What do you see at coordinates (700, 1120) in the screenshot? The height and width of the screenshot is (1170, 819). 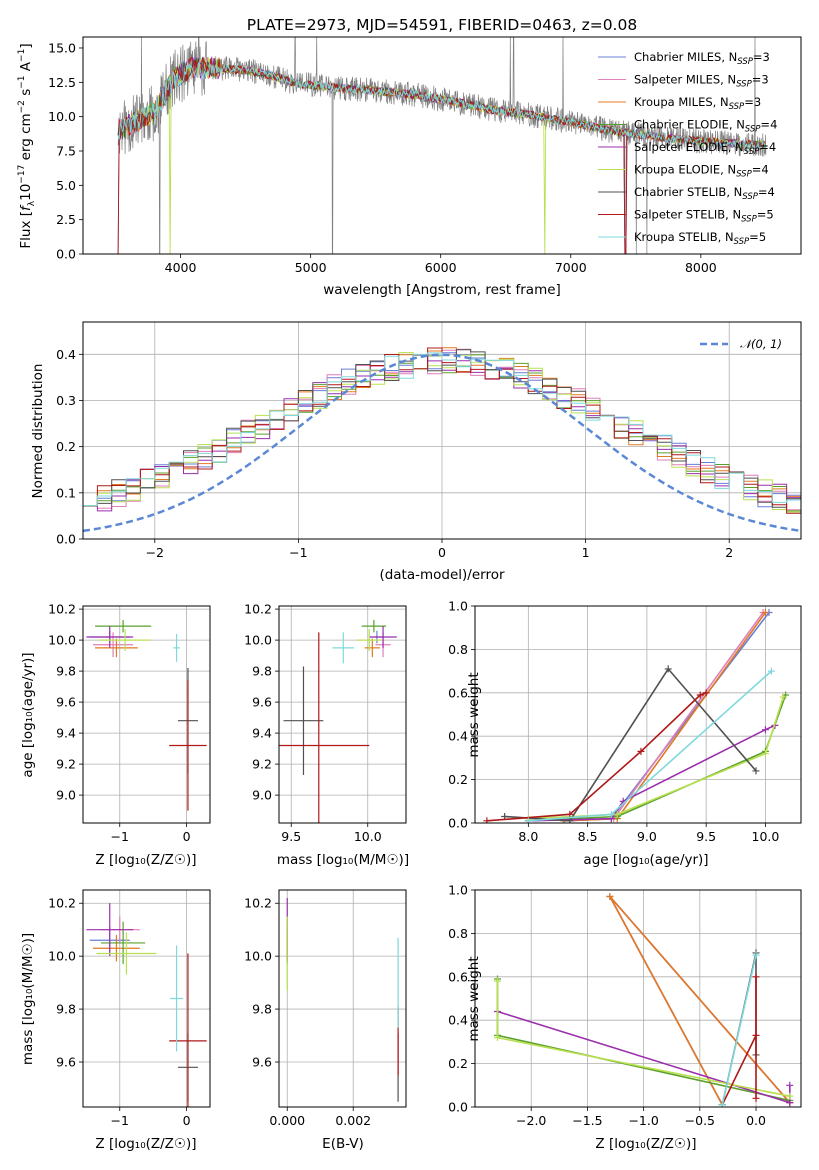 I see `x-tick-label: −0.5` at bounding box center [700, 1120].